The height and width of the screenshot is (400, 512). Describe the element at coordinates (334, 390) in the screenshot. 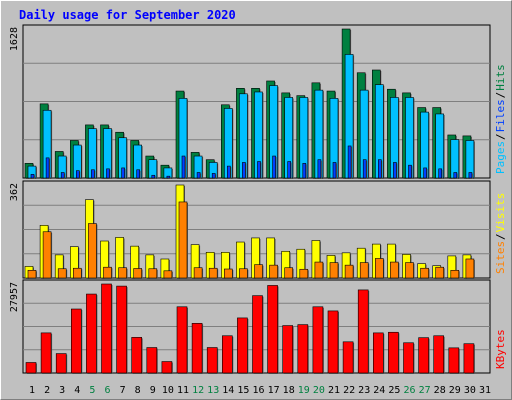

I see `x-tick-label: 21` at that location.